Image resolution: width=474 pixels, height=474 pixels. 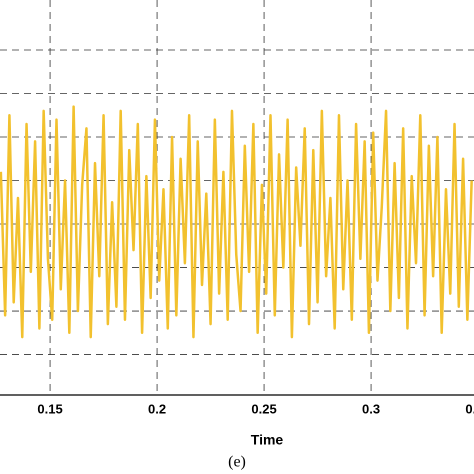 I want to click on x-tick-label: 0.35, so click(x=469, y=408).